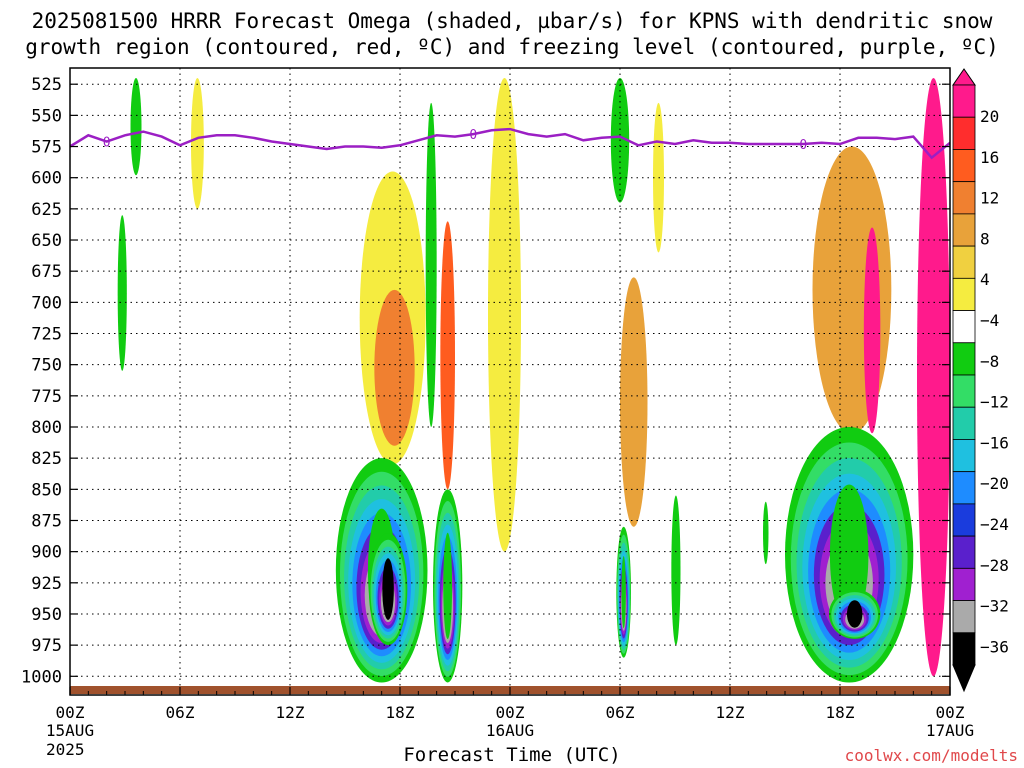 The width and height of the screenshot is (1024, 768). Describe the element at coordinates (431, 264) in the screenshot. I see `ascent-2030z-column` at that location.